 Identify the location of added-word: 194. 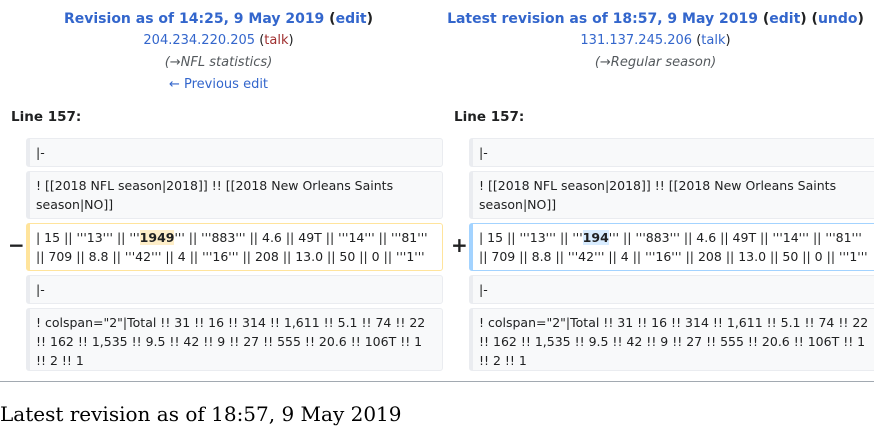
(595, 237).